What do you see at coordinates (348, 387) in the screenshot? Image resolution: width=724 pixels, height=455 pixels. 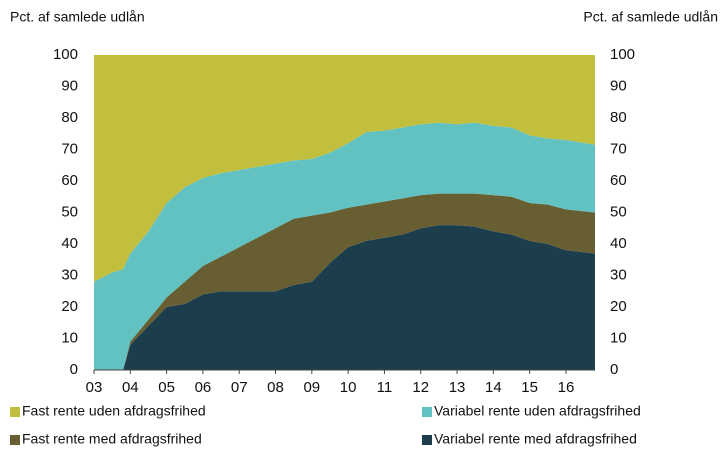 I see `x-tick-label: 10` at bounding box center [348, 387].